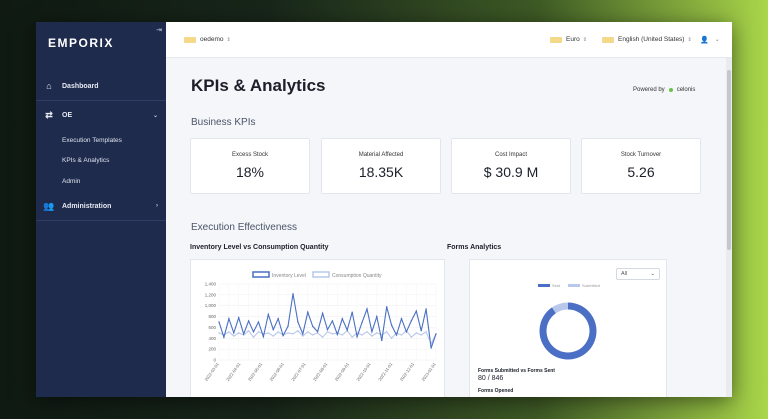  What do you see at coordinates (608, 39) in the screenshot?
I see `language-flag-icon` at bounding box center [608, 39].